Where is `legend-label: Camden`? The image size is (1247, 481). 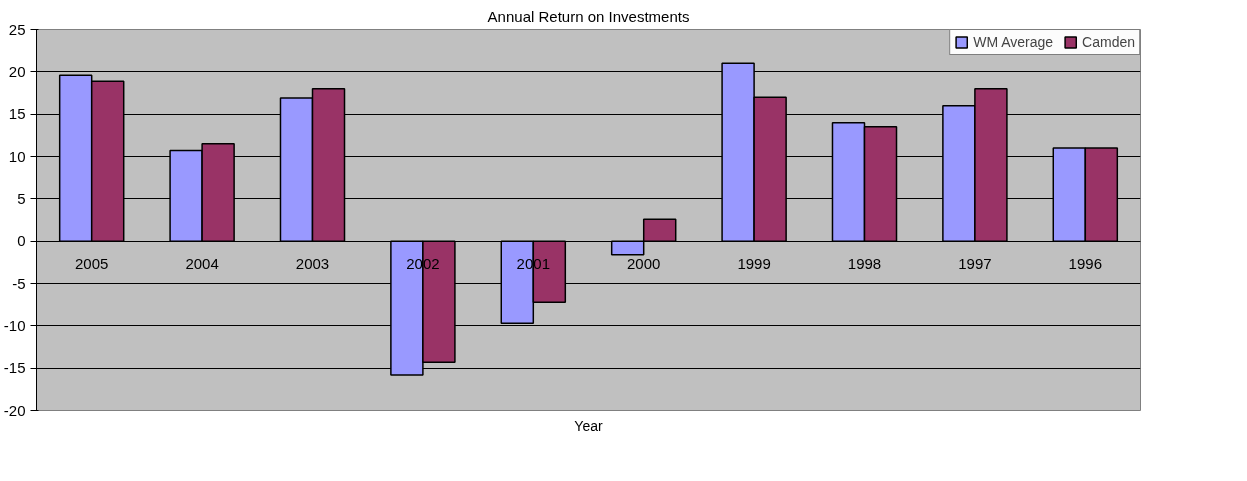 legend-label: Camden is located at coordinates (1108, 42).